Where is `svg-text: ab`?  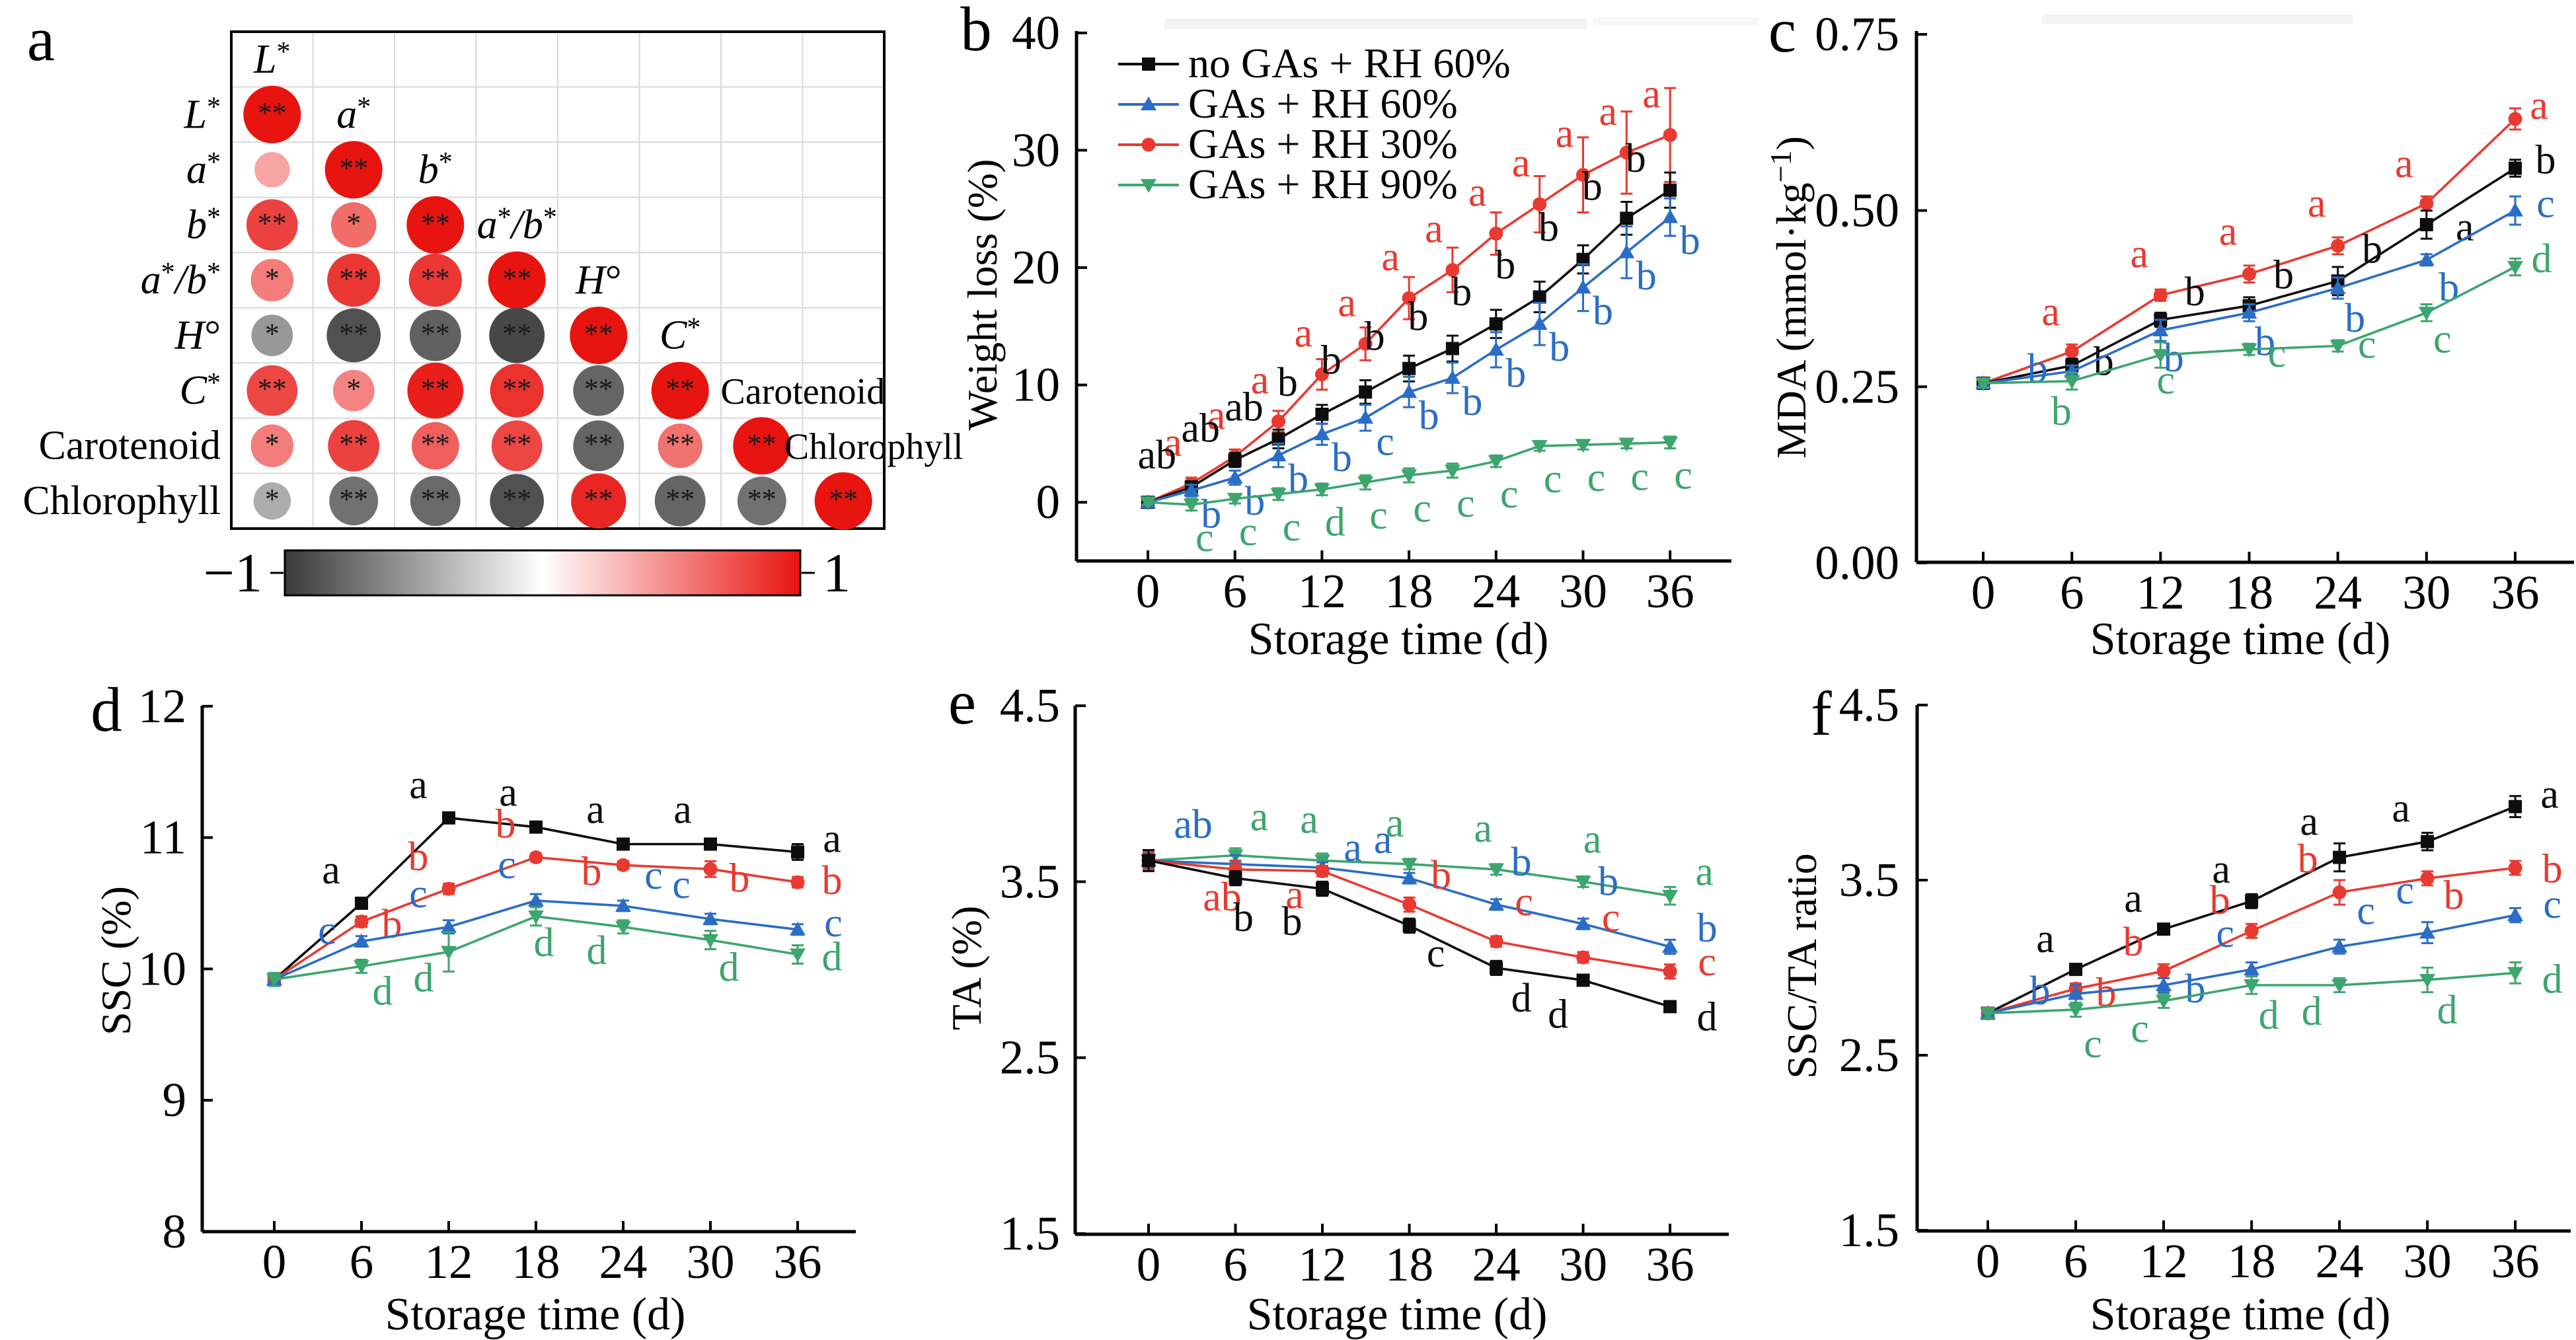
svg-text: ab is located at coordinates (1193, 825).